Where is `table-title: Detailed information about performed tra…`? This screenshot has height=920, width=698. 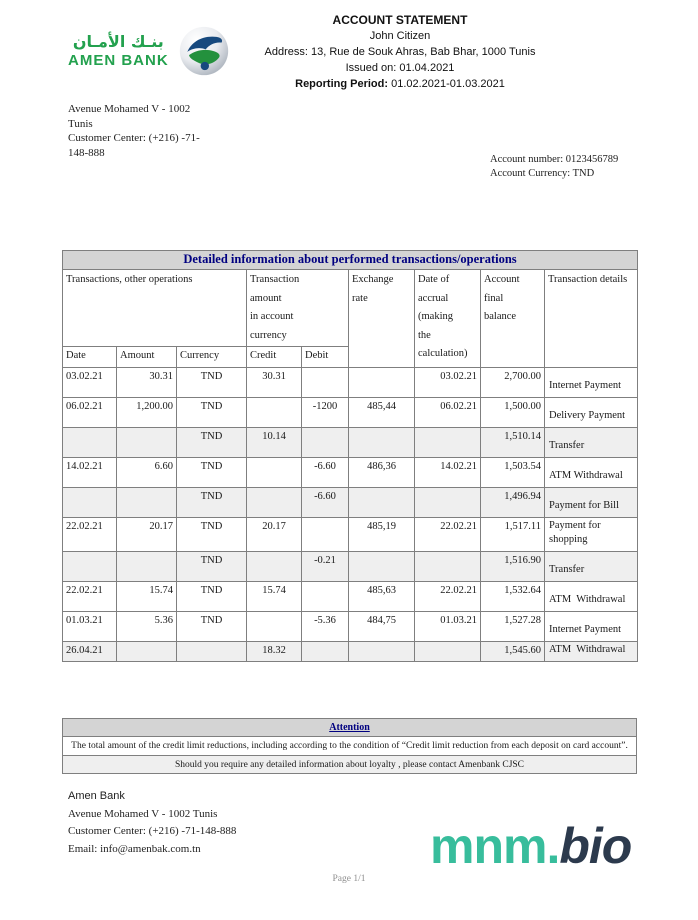
table-title: Detailed information about performed tra… is located at coordinates (350, 260).